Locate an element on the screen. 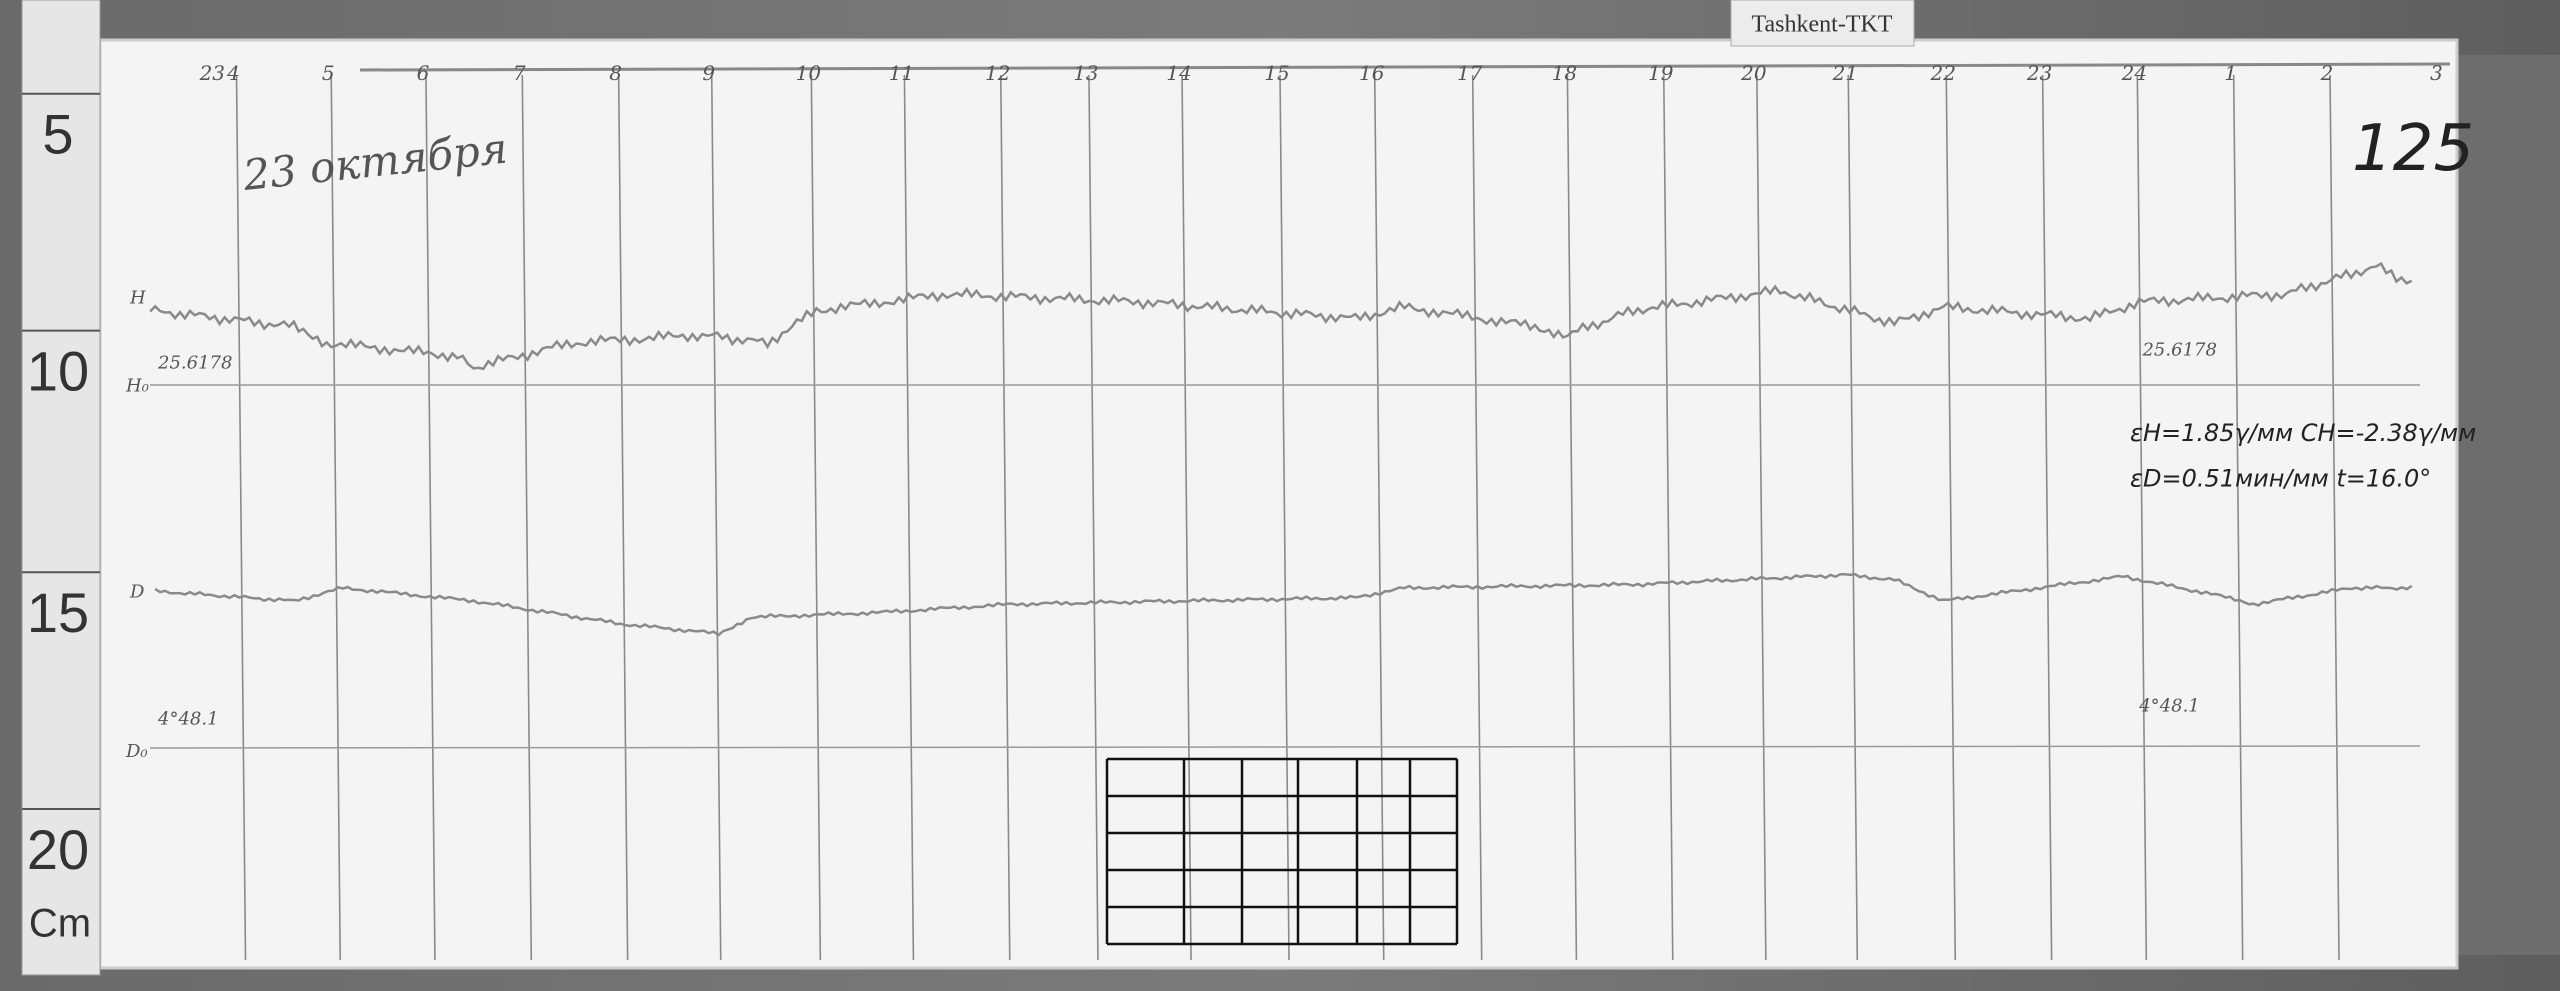 The height and width of the screenshot is (991, 2560). label-tag is located at coordinates (1822, 23).